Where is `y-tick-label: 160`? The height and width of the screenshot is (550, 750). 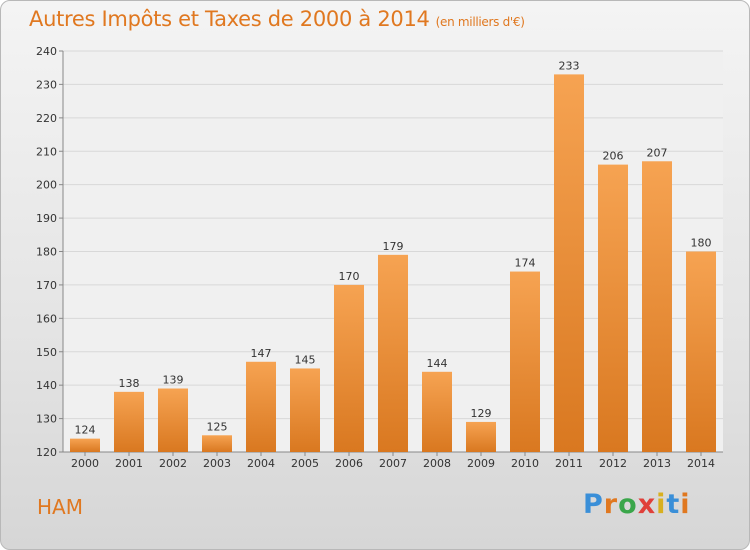 y-tick-label: 160 is located at coordinates (46, 318).